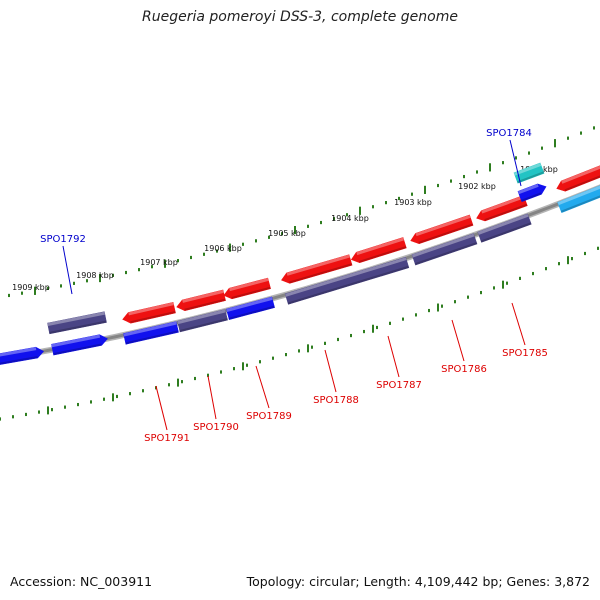 Image resolution: width=600 pixels, height=600 pixels. Describe the element at coordinates (159, 262) in the screenshot. I see `tick-label: 1907 kbp` at that location.